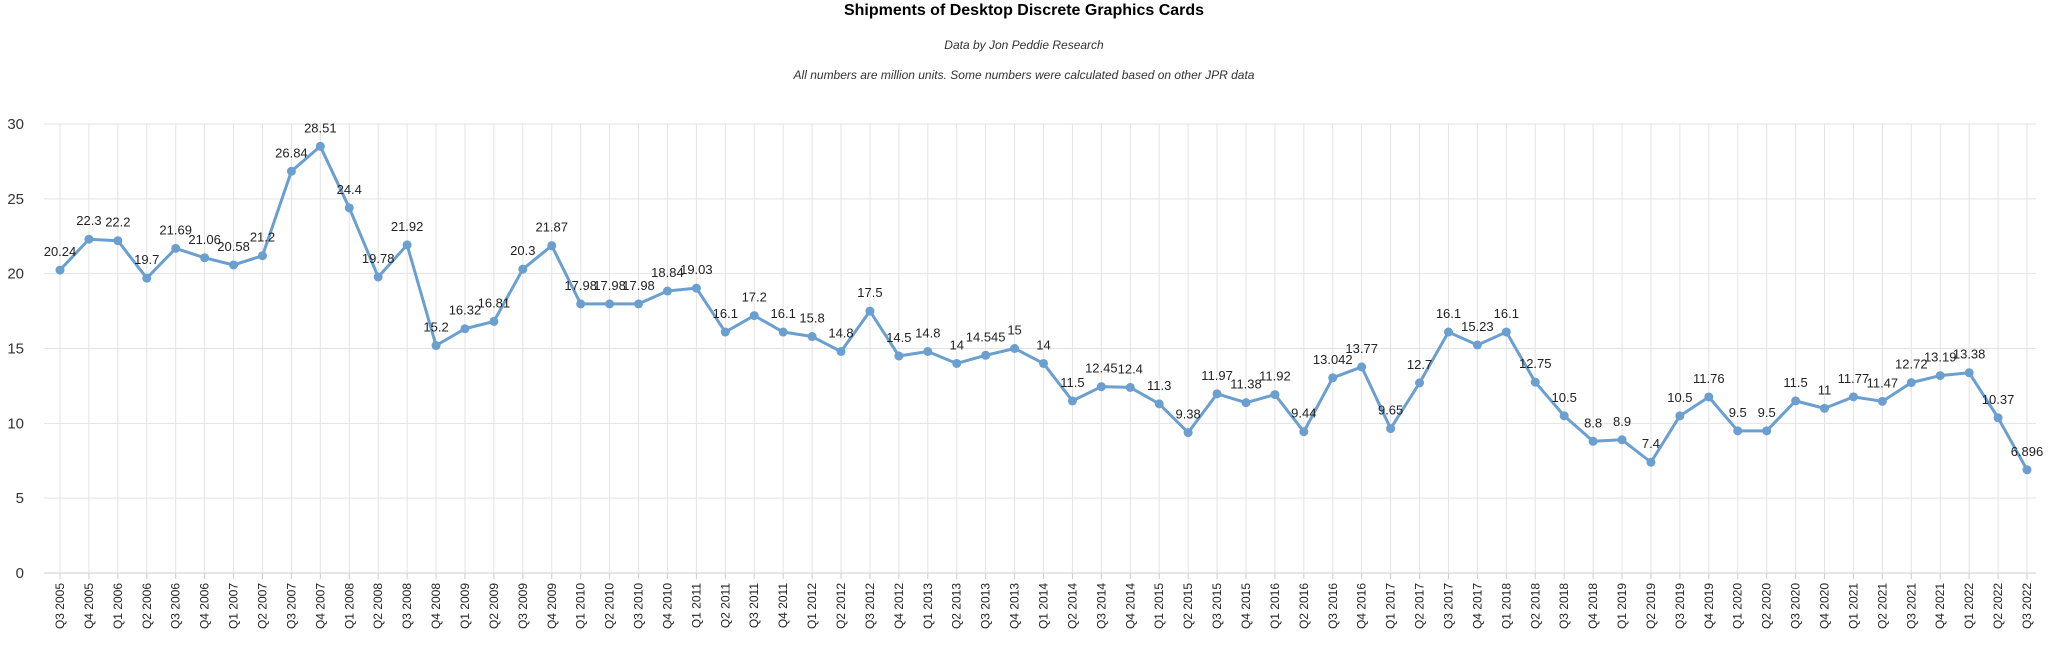 This screenshot has height=655, width=2048. What do you see at coordinates (89, 606) in the screenshot?
I see `x-tick-label: Q4 2005` at bounding box center [89, 606].